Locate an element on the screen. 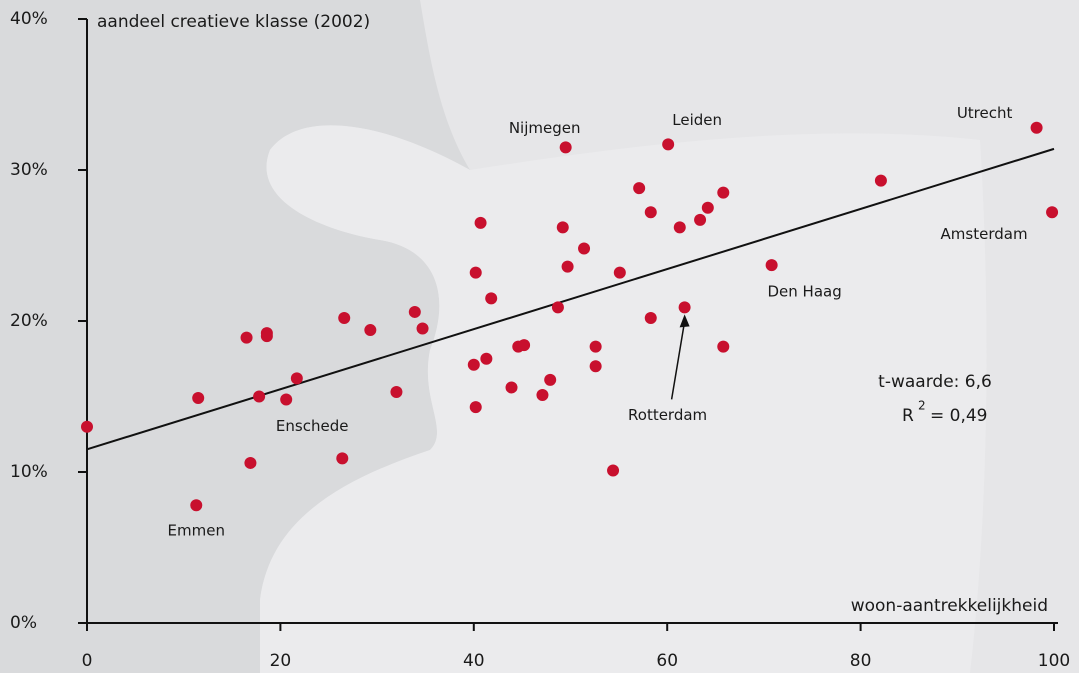 Image resolution: width=1079 pixels, height=673 pixels. stats: t-waarde: 6,6 R 2 = 0,49 is located at coordinates (935, 399).